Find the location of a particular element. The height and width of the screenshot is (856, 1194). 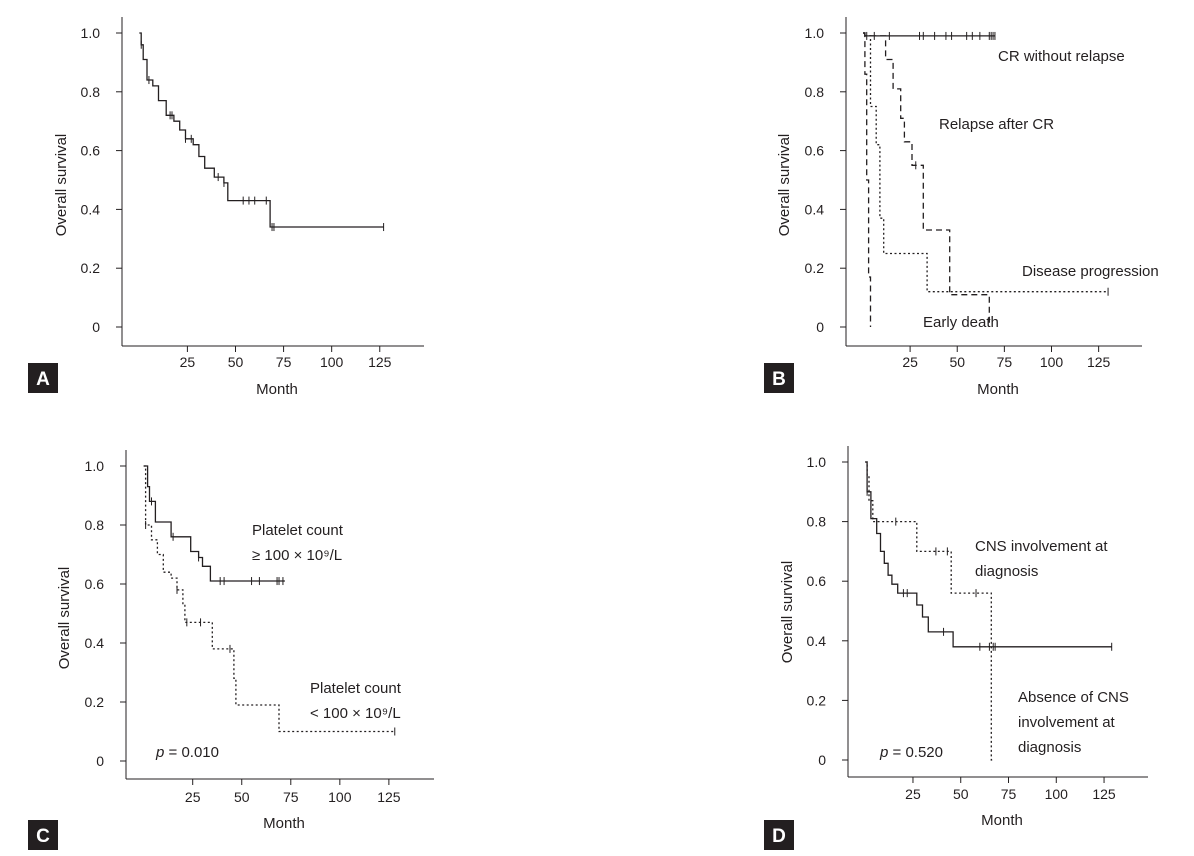

panel-letter-a: A is located at coordinates (43, 379).